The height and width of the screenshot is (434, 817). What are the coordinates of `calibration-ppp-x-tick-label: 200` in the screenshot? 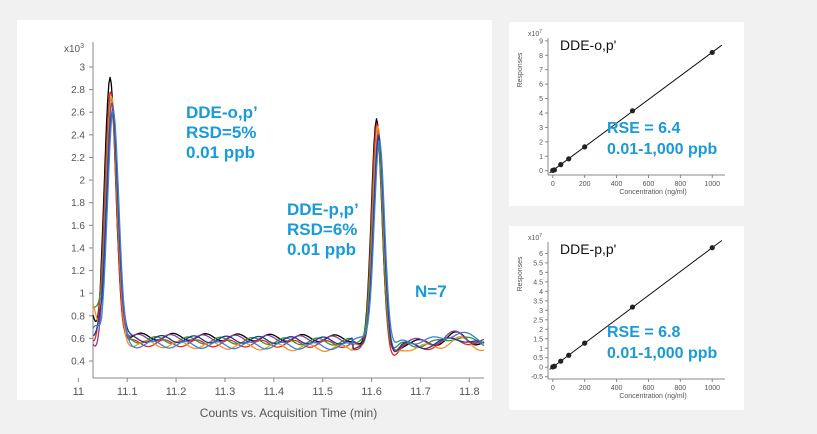 It's located at (585, 388).